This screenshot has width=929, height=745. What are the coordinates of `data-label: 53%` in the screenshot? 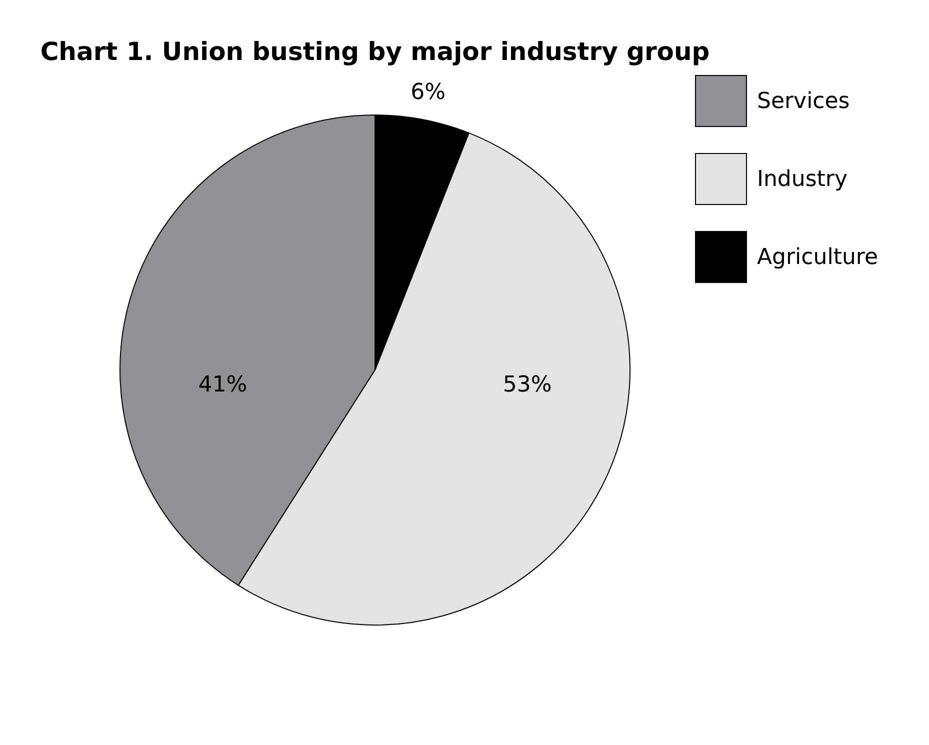 It's located at (527, 385).